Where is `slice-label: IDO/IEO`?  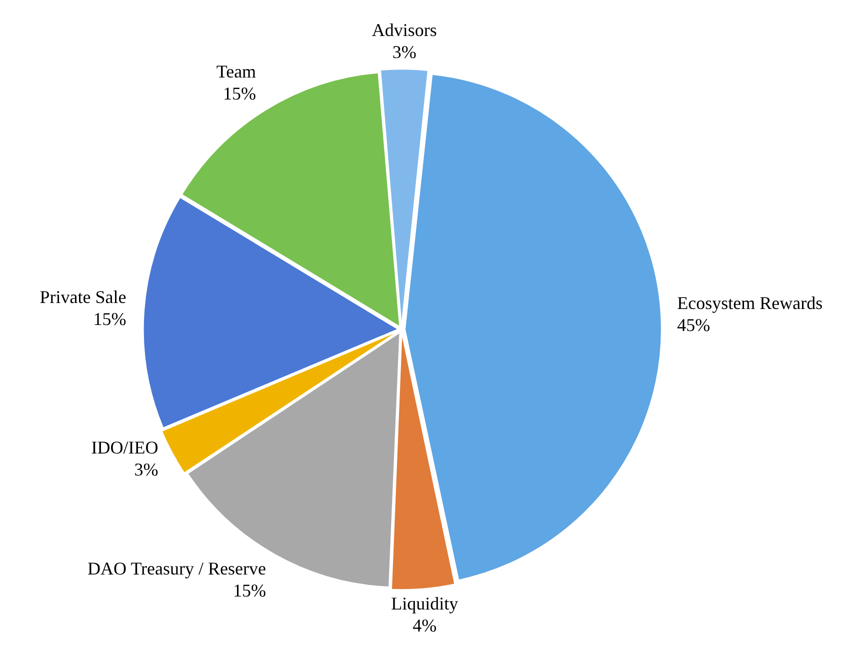 slice-label: IDO/IEO is located at coordinates (124, 448).